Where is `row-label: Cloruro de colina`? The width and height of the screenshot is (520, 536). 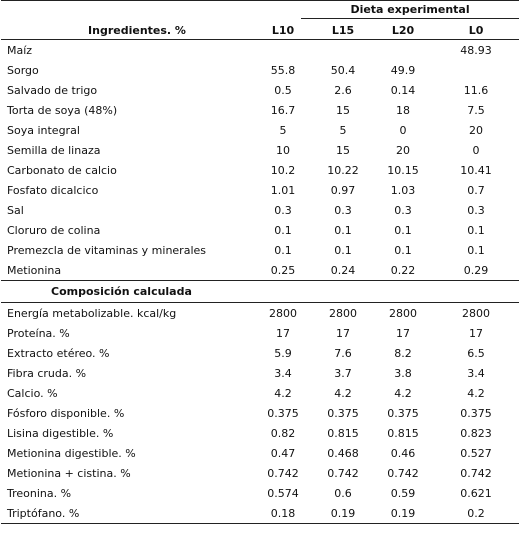 row-label: Cloruro de colina is located at coordinates (54, 230).